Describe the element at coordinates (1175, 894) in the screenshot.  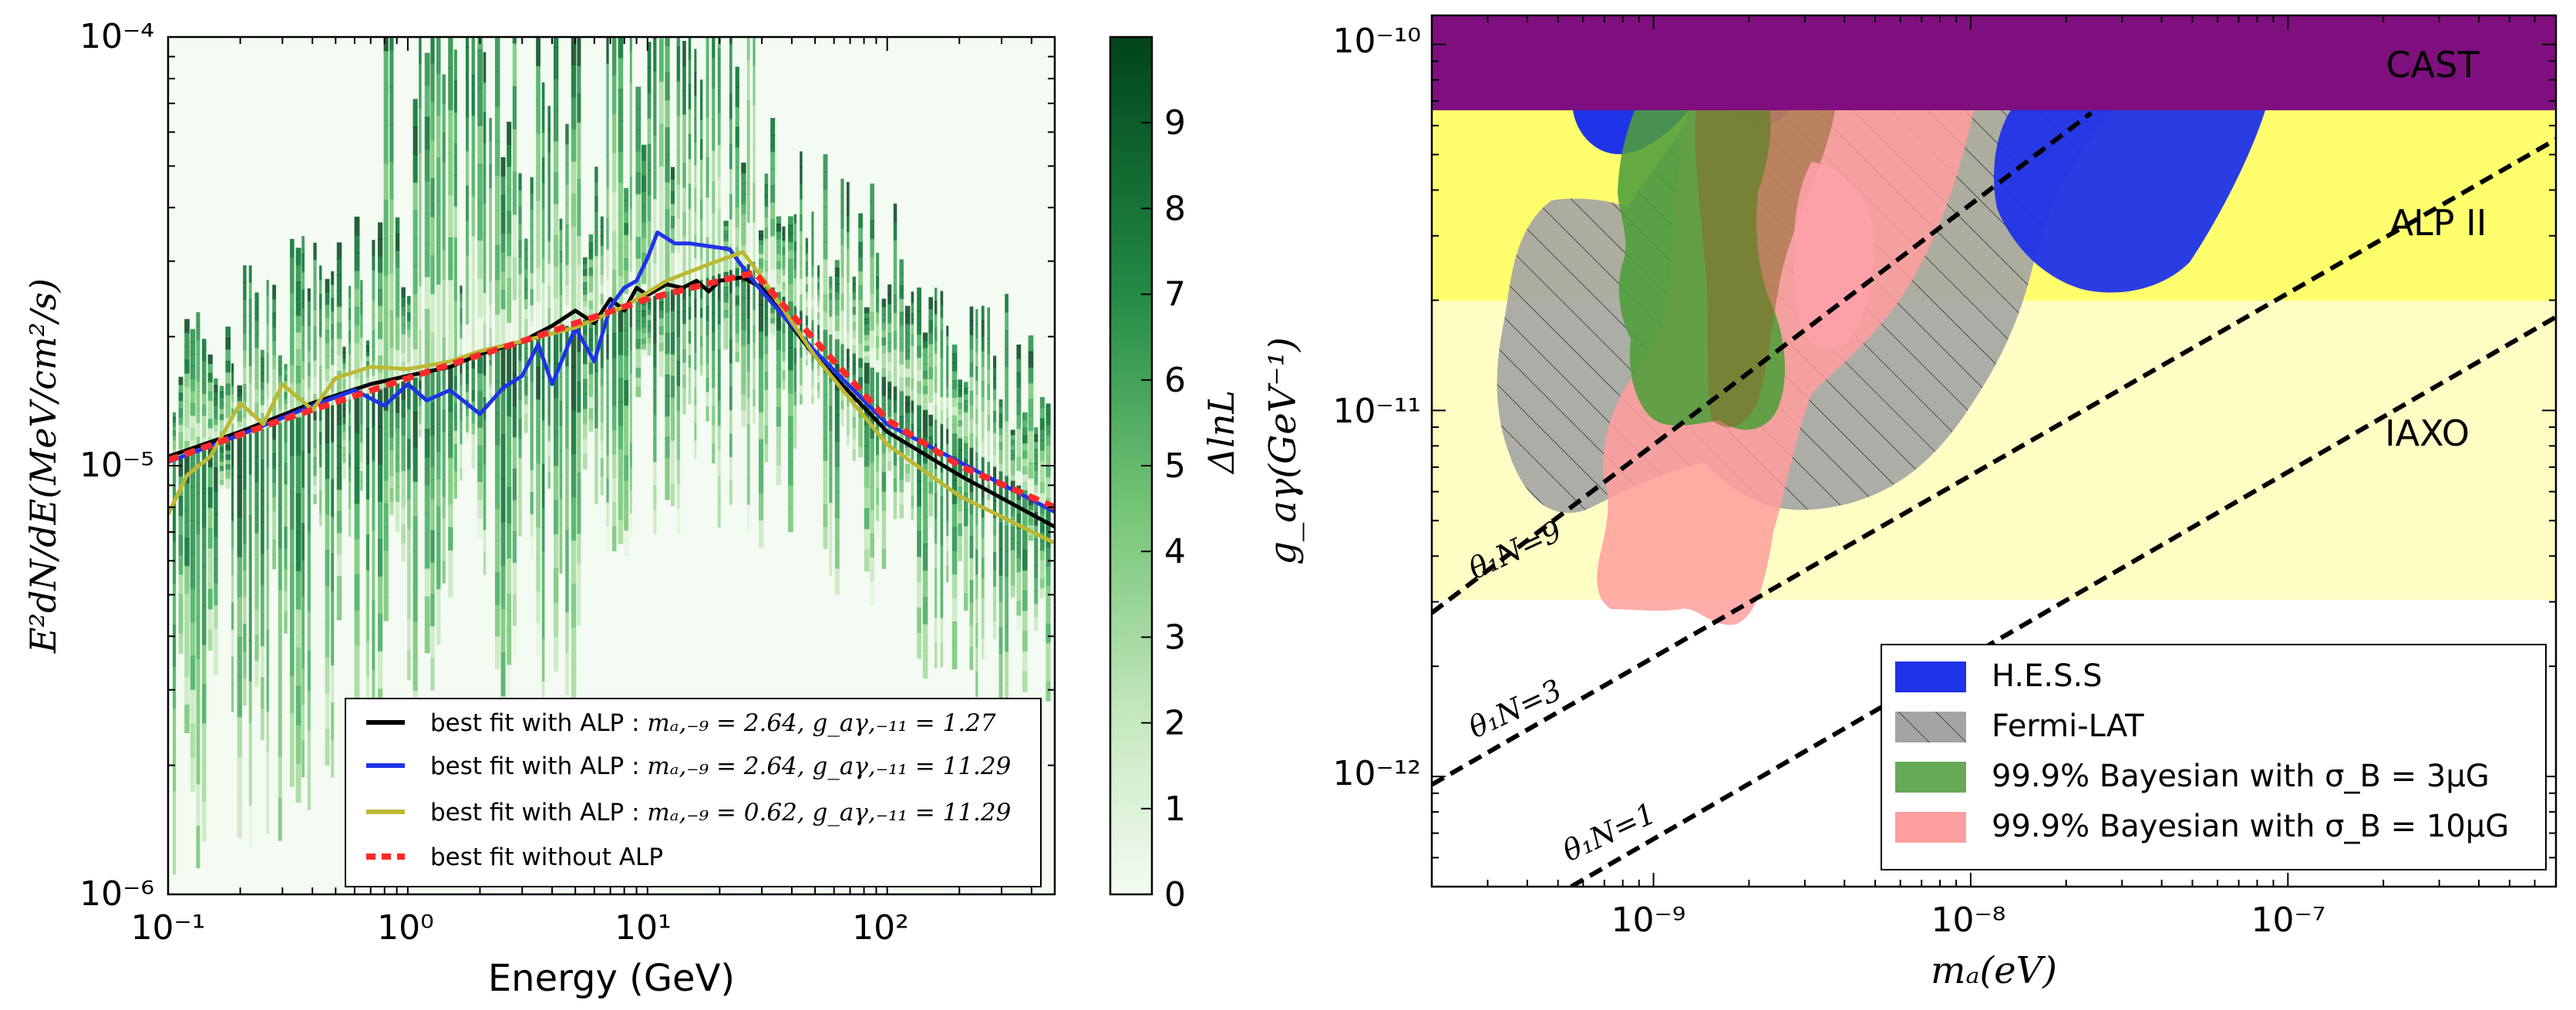
I see `colorbar-tick-0: 0` at that location.